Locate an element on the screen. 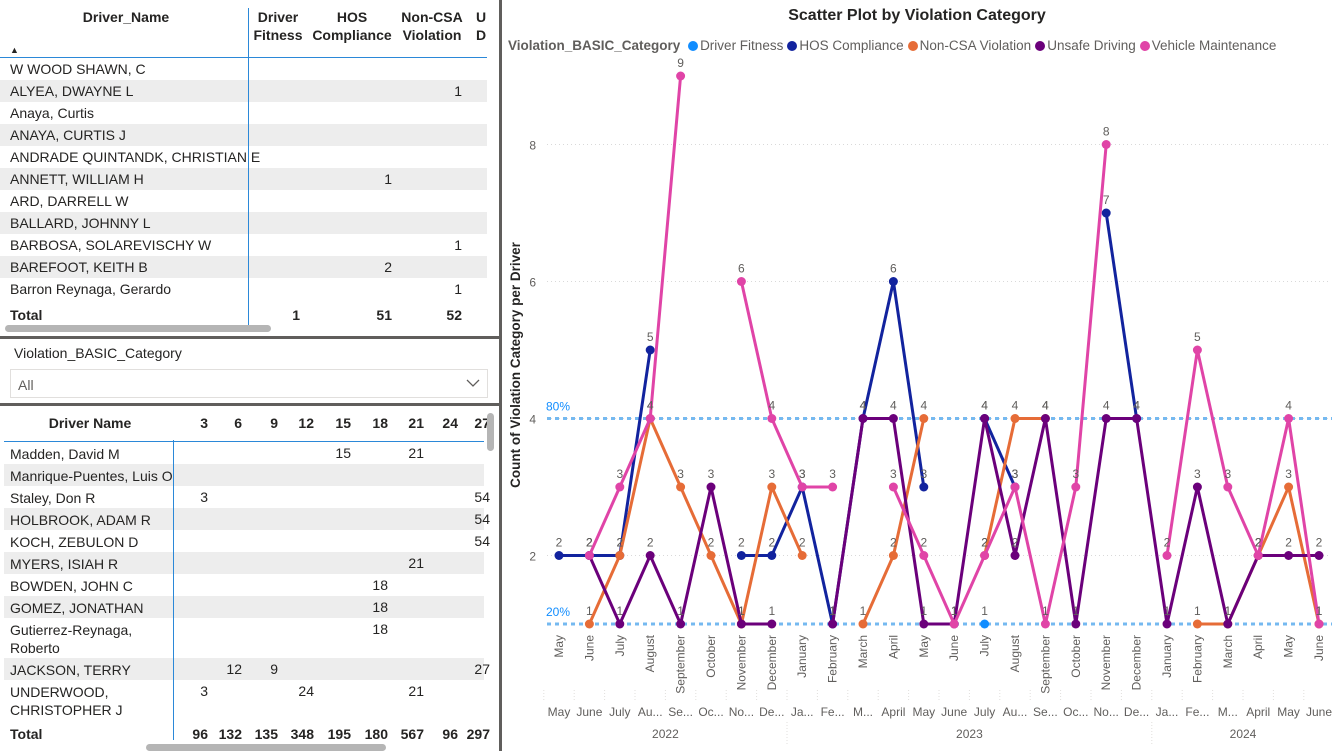 The width and height of the screenshot is (1332, 751). table-row: HOLBROOK, ADAM R 54 is located at coordinates (247, 519).